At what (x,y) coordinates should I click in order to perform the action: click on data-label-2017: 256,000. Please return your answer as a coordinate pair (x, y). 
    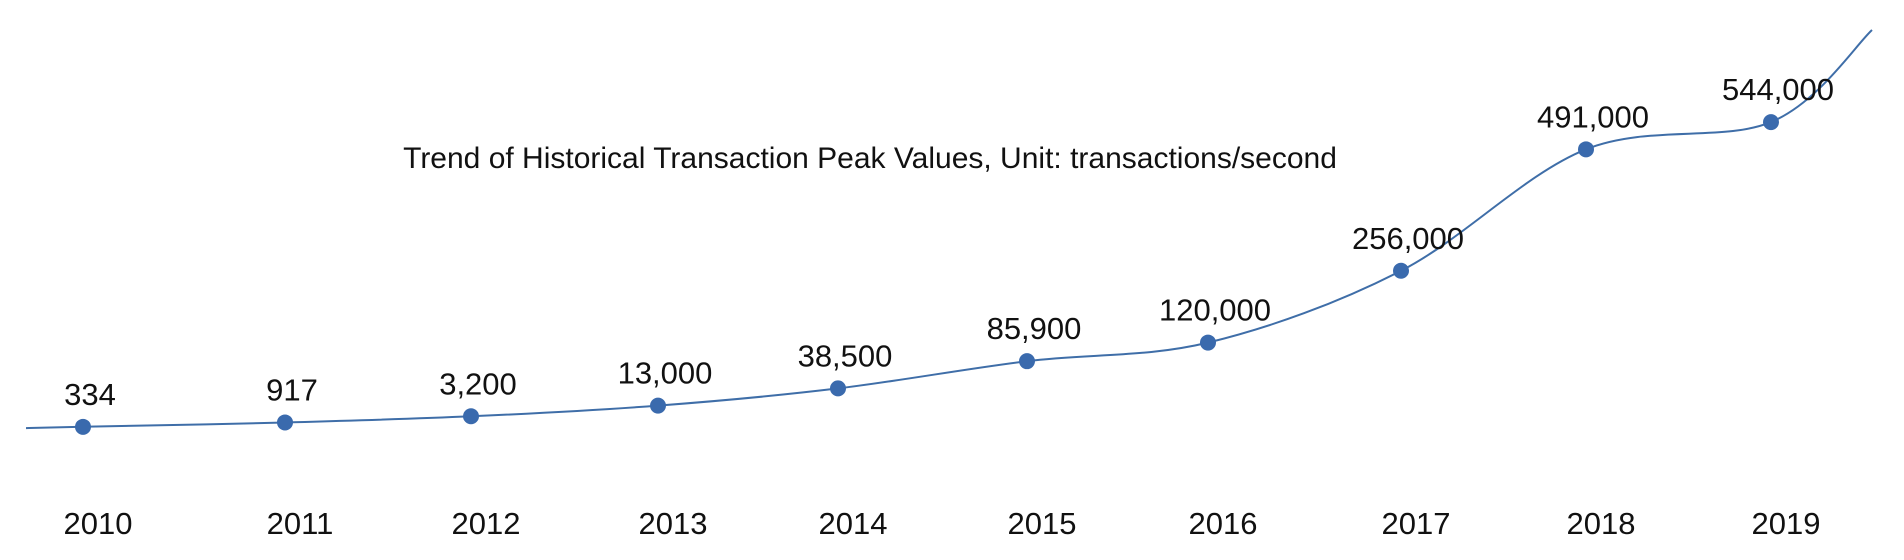
    Looking at the image, I should click on (1408, 238).